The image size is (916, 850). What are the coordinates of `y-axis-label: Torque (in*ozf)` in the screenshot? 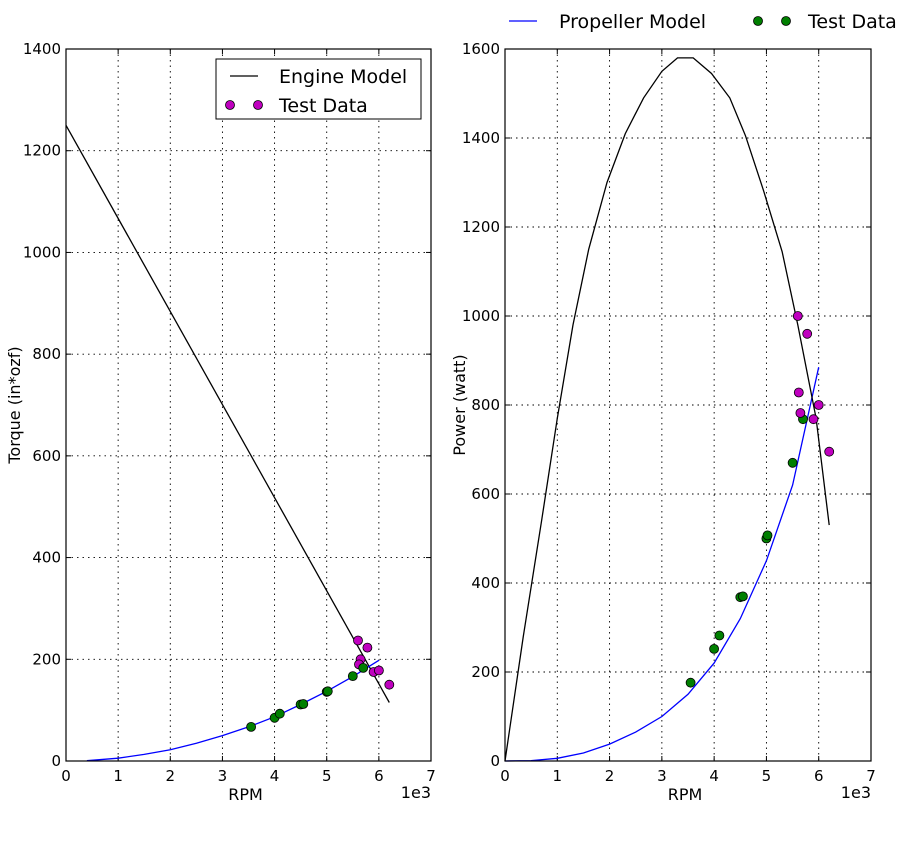 It's located at (14, 405).